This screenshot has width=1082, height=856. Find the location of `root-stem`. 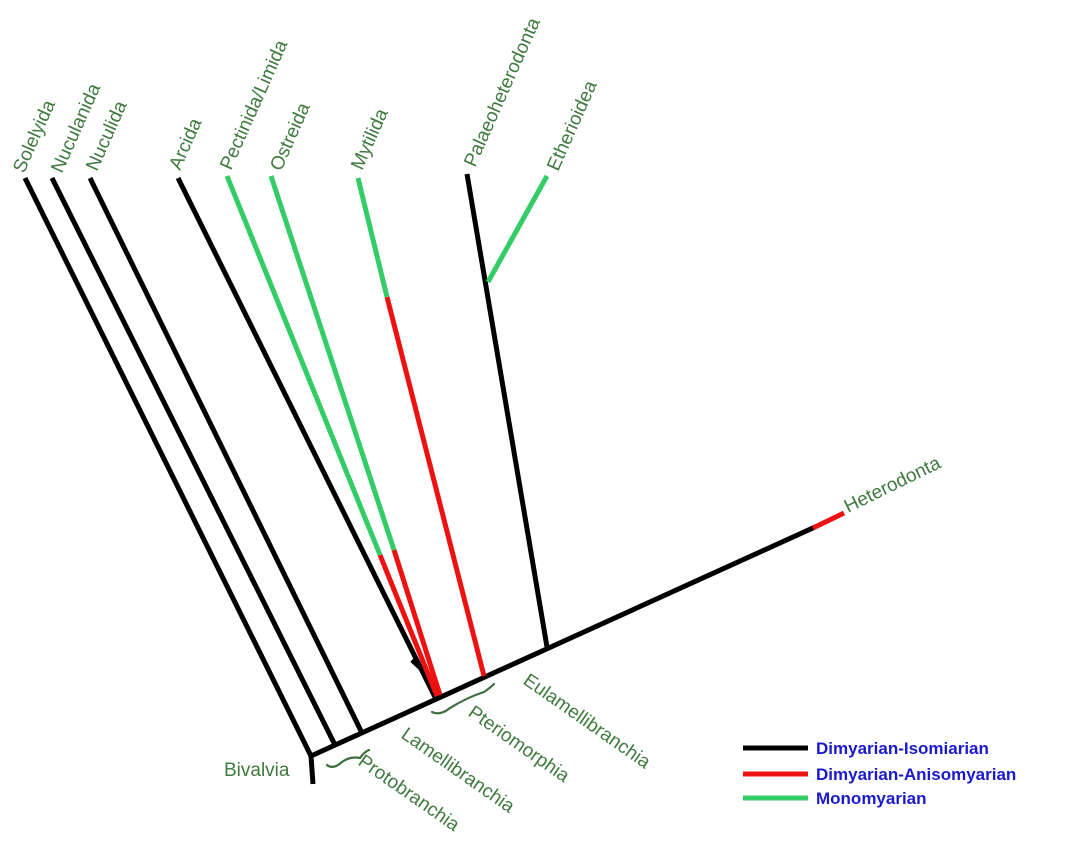

root-stem is located at coordinates (312, 770).